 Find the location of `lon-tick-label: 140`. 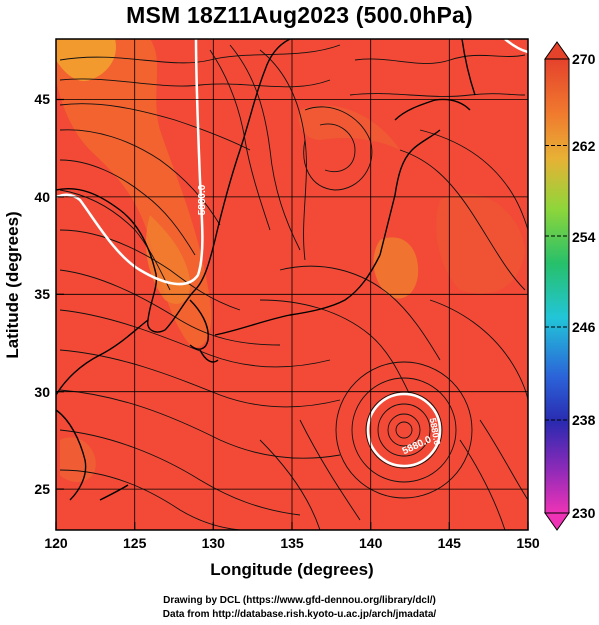

lon-tick-label: 140 is located at coordinates (371, 543).